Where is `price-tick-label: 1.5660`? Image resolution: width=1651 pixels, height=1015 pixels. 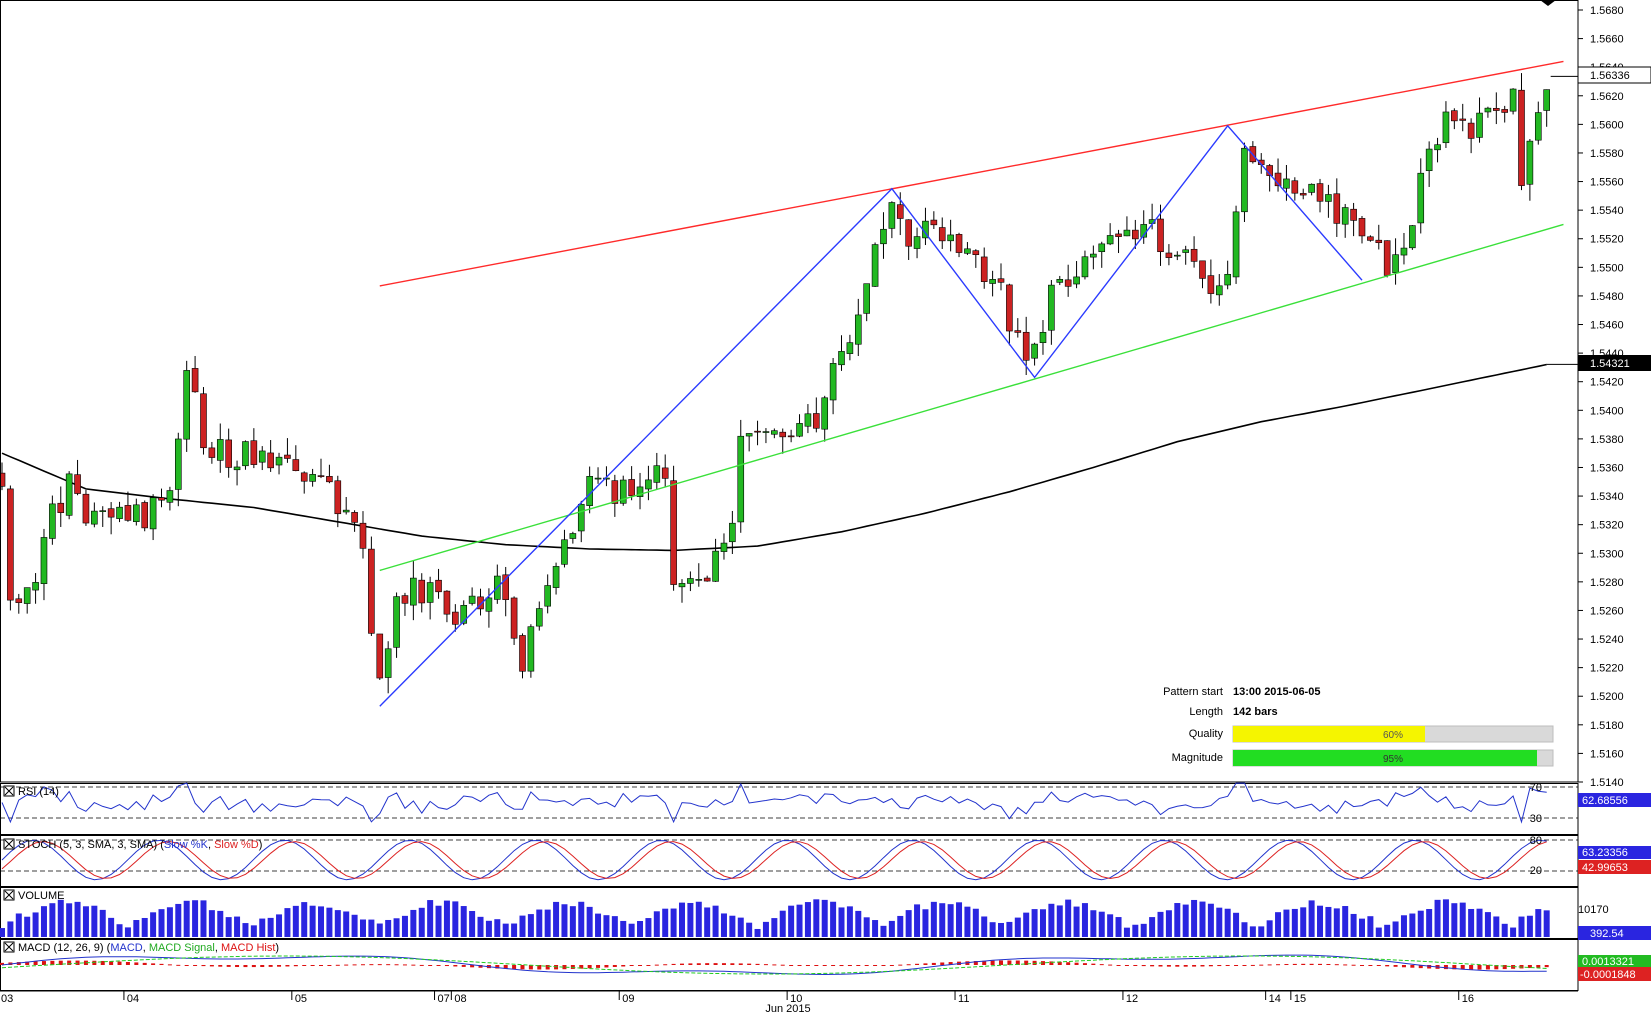
price-tick-label: 1.5660 is located at coordinates (1607, 40).